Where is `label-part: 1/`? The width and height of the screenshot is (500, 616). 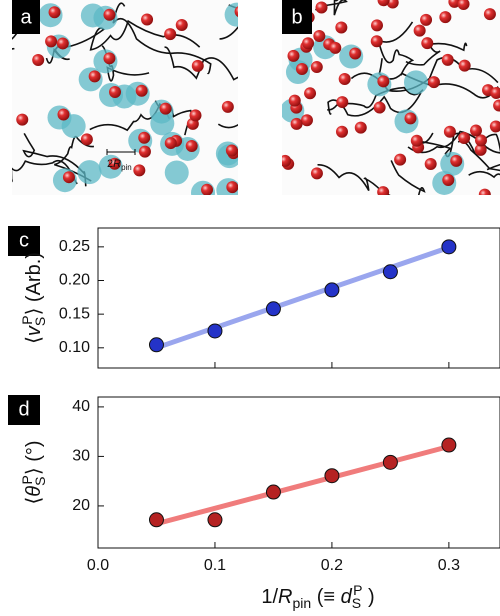 label-part: 1/ is located at coordinates (269, 597).